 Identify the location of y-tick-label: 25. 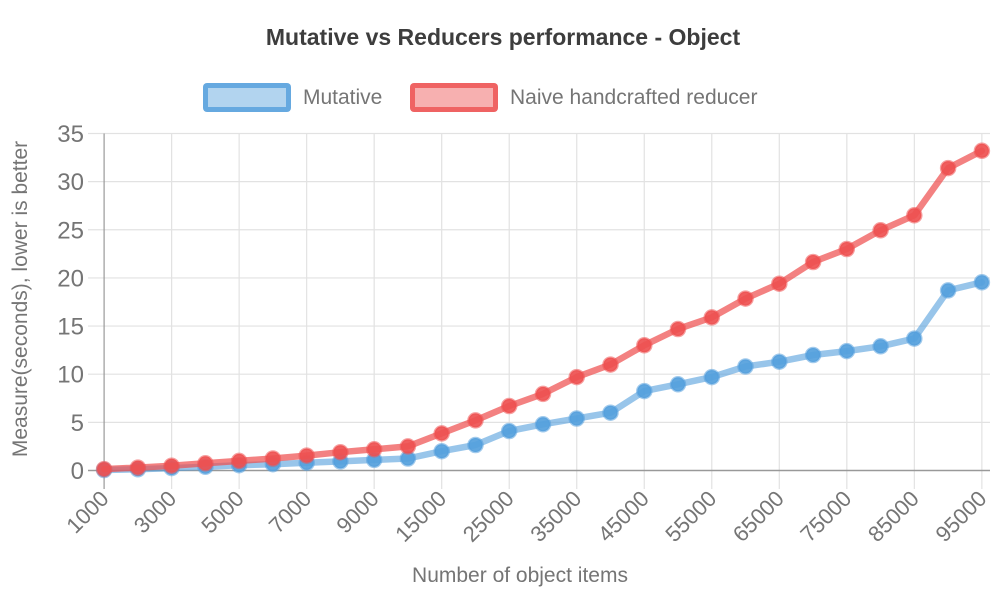
(70, 230).